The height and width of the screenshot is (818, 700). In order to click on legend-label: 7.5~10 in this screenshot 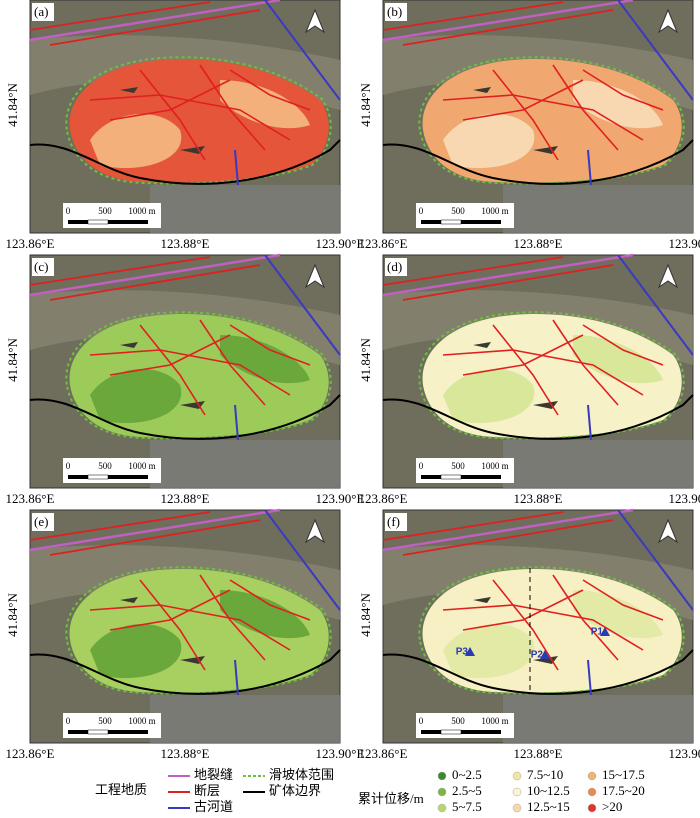, I will do `click(545, 774)`.